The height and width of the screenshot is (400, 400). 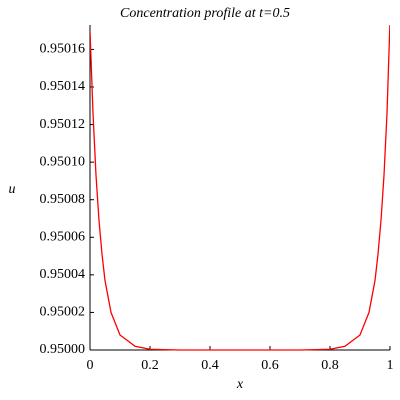 What do you see at coordinates (63, 49) in the screenshot?
I see `y-tick-label: 0.95016` at bounding box center [63, 49].